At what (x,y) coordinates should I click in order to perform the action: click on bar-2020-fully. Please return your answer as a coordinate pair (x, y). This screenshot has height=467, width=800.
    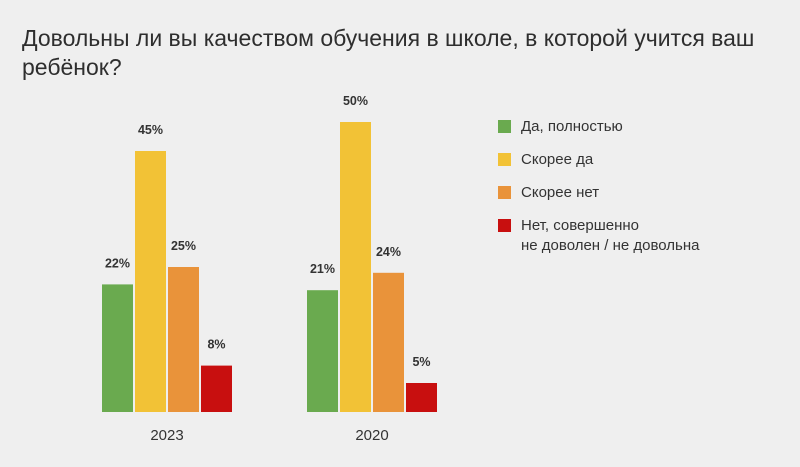
    Looking at the image, I should click on (322, 351).